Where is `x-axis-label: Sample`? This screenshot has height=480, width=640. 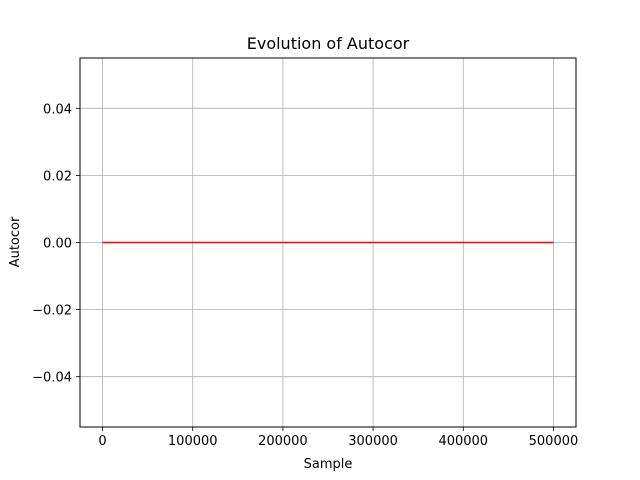 x-axis-label: Sample is located at coordinates (328, 464).